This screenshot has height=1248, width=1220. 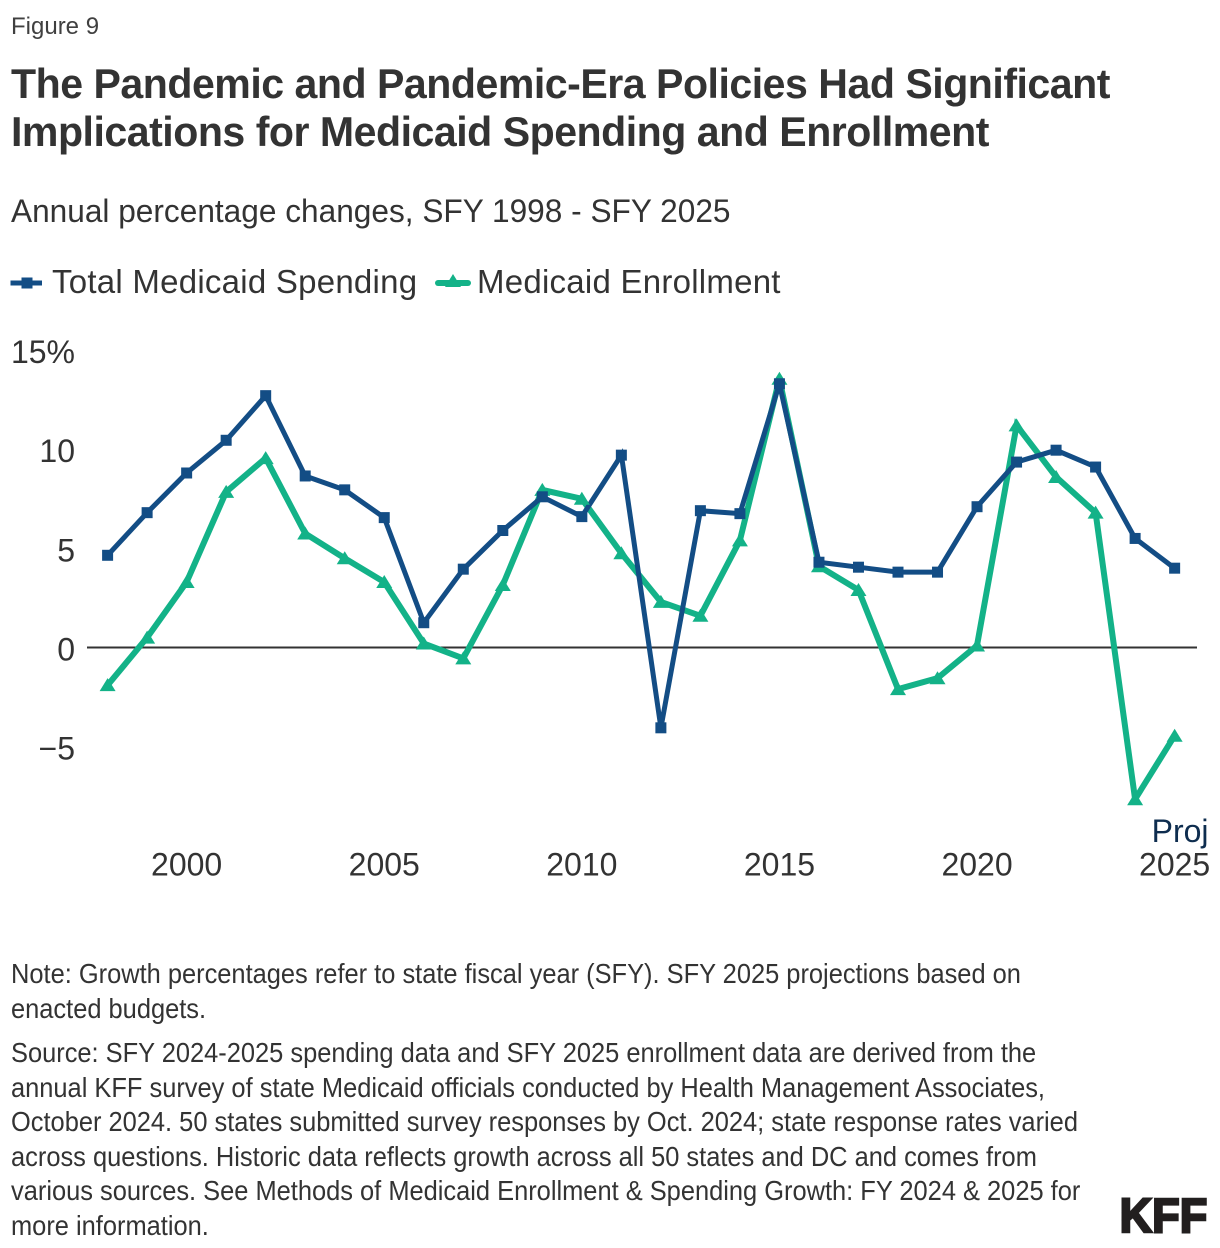 I want to click on svg-text: Total Medicaid Spending, so click(x=234, y=281).